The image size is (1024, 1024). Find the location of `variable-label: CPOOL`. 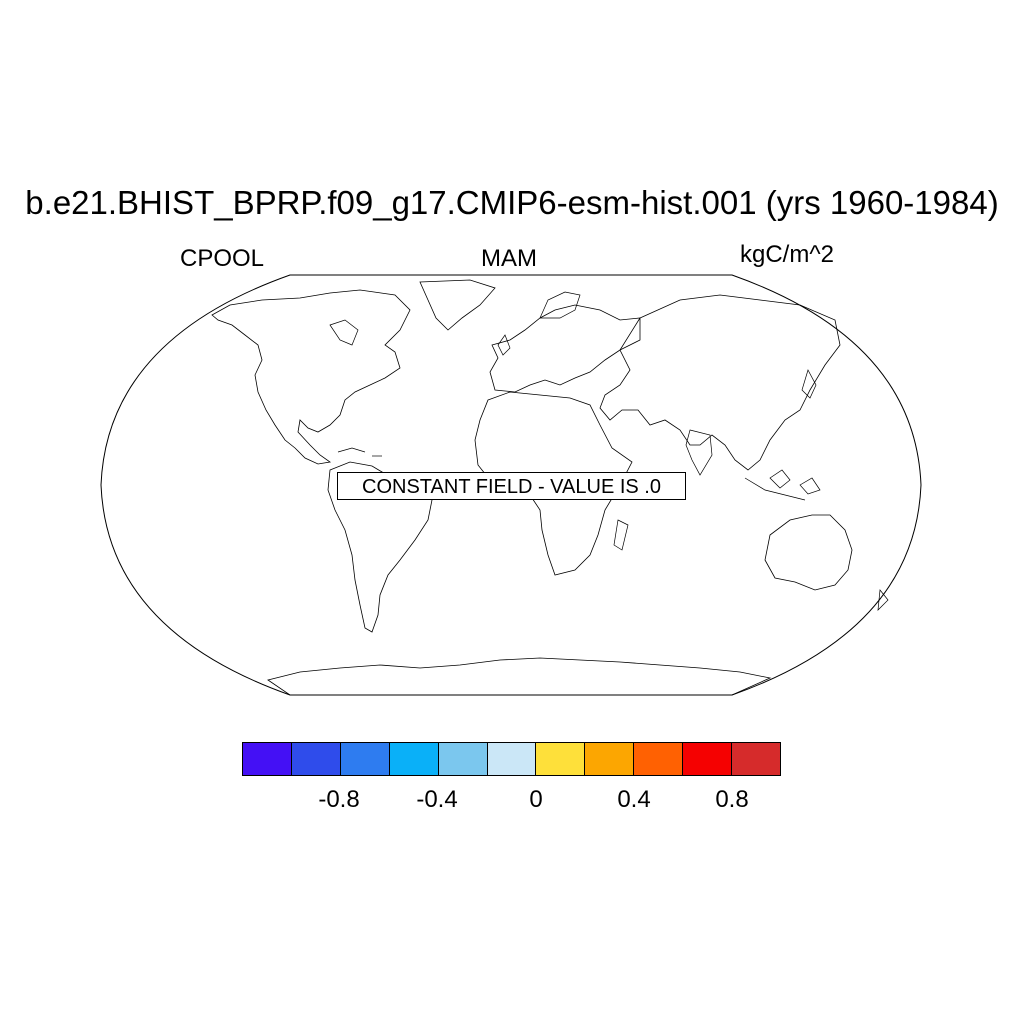

variable-label: CPOOL is located at coordinates (222, 258).